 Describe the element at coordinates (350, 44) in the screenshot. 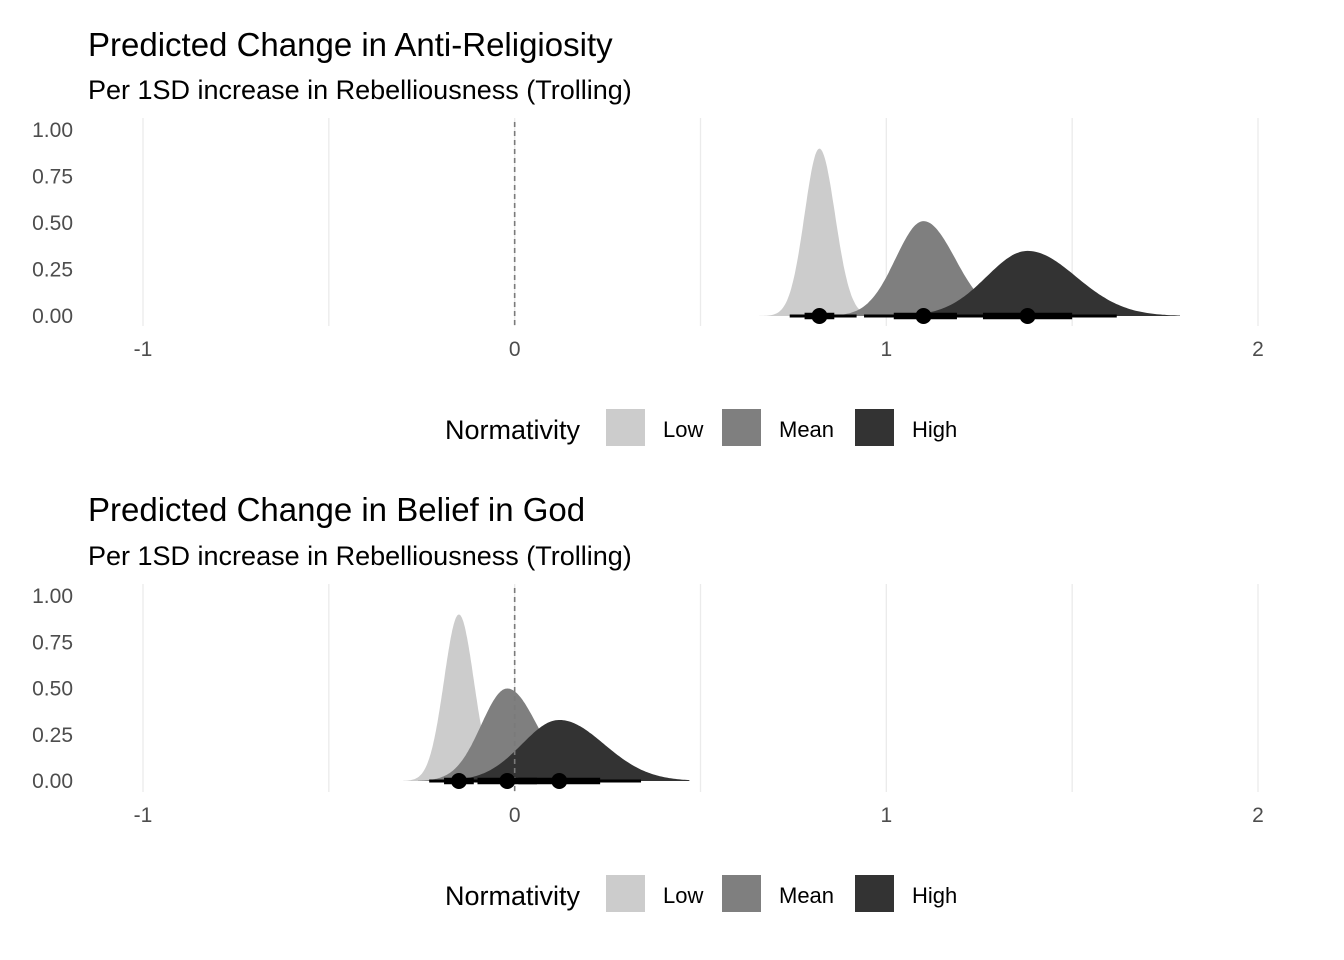

I see `chart-title: Predicted Change in Anti-Religiosity` at that location.